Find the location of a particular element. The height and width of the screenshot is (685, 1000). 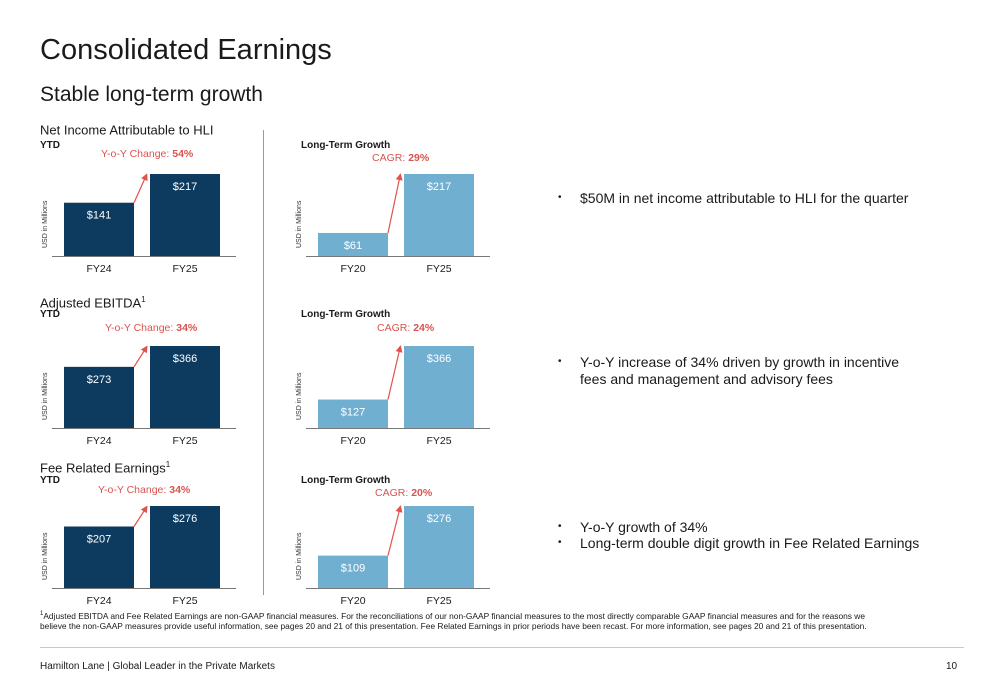

net-income-ytd-chart: USD in Millions $141 FY24 $217 FY25 is located at coordinates (138, 223).